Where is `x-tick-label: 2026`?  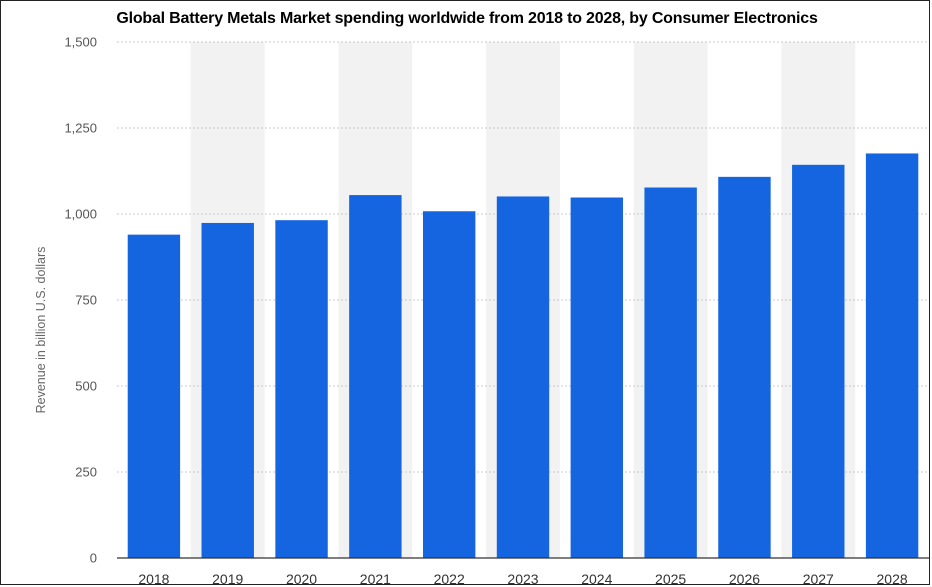 x-tick-label: 2026 is located at coordinates (744, 578).